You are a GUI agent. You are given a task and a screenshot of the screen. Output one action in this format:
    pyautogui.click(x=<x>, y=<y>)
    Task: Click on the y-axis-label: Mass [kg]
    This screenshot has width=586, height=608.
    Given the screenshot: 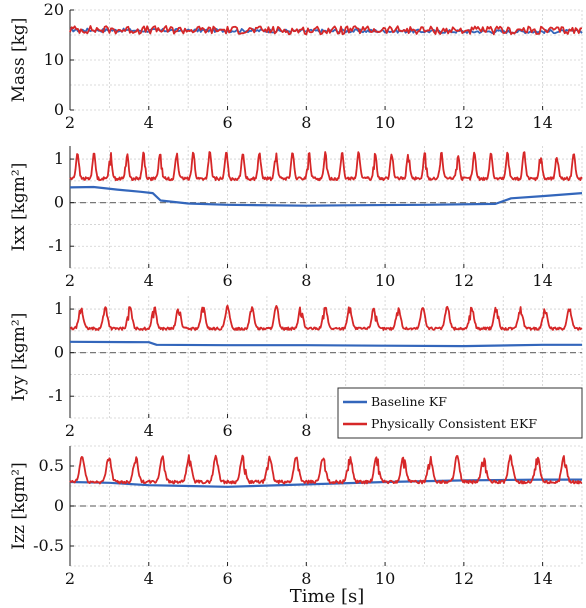 What is the action you would take?
    pyautogui.click(x=19, y=60)
    